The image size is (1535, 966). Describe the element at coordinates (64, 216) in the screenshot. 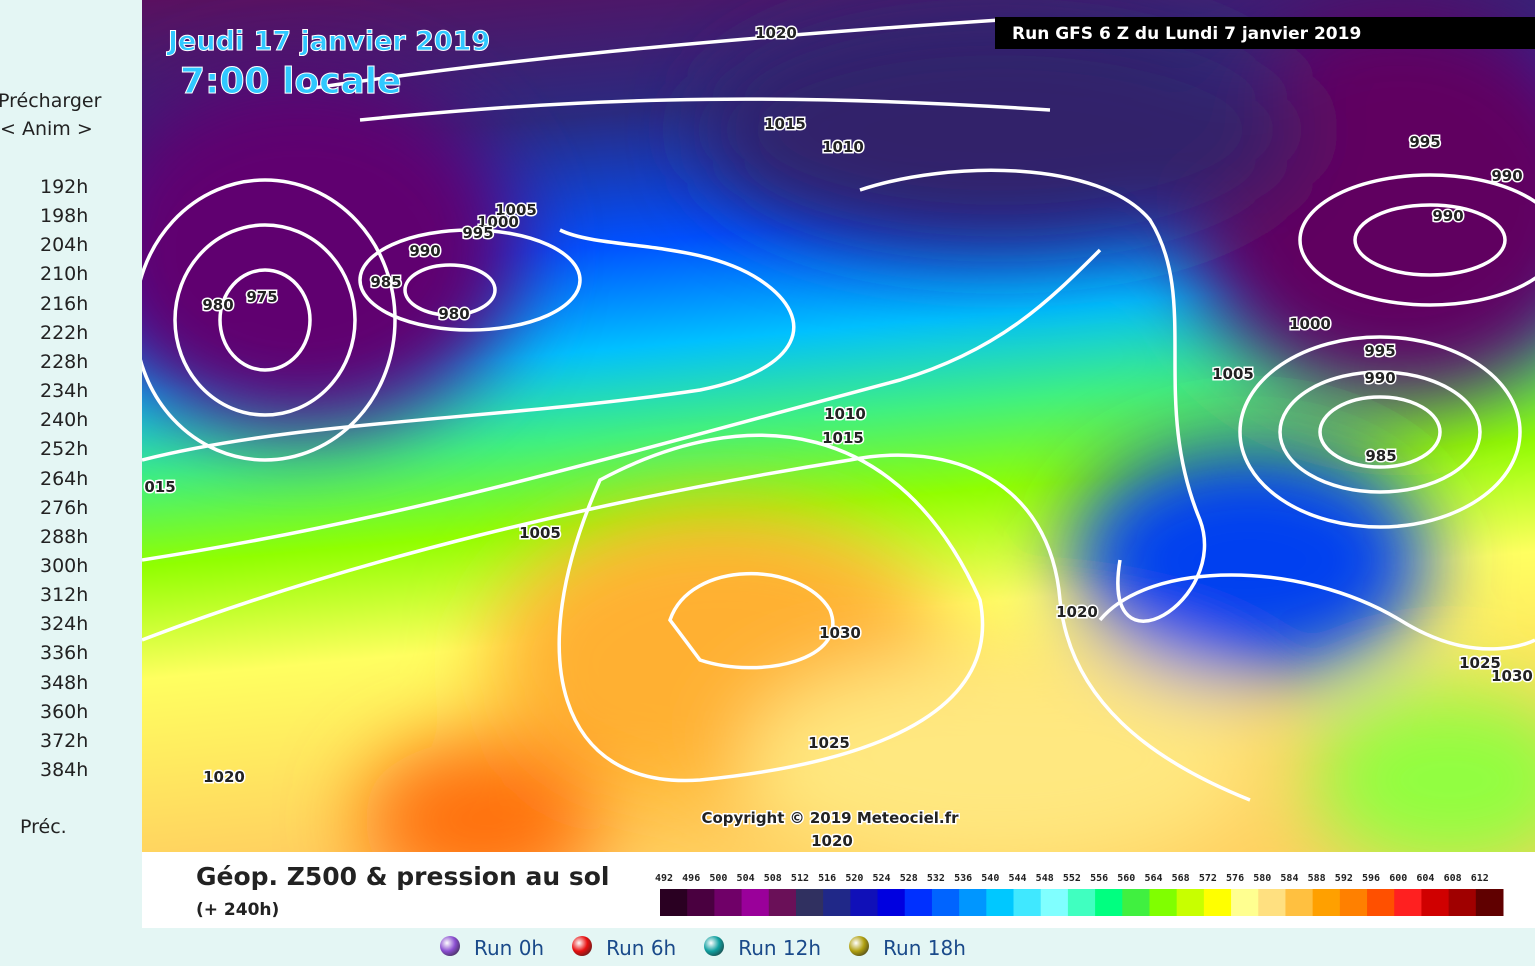

I see `hour-link: 198h` at that location.